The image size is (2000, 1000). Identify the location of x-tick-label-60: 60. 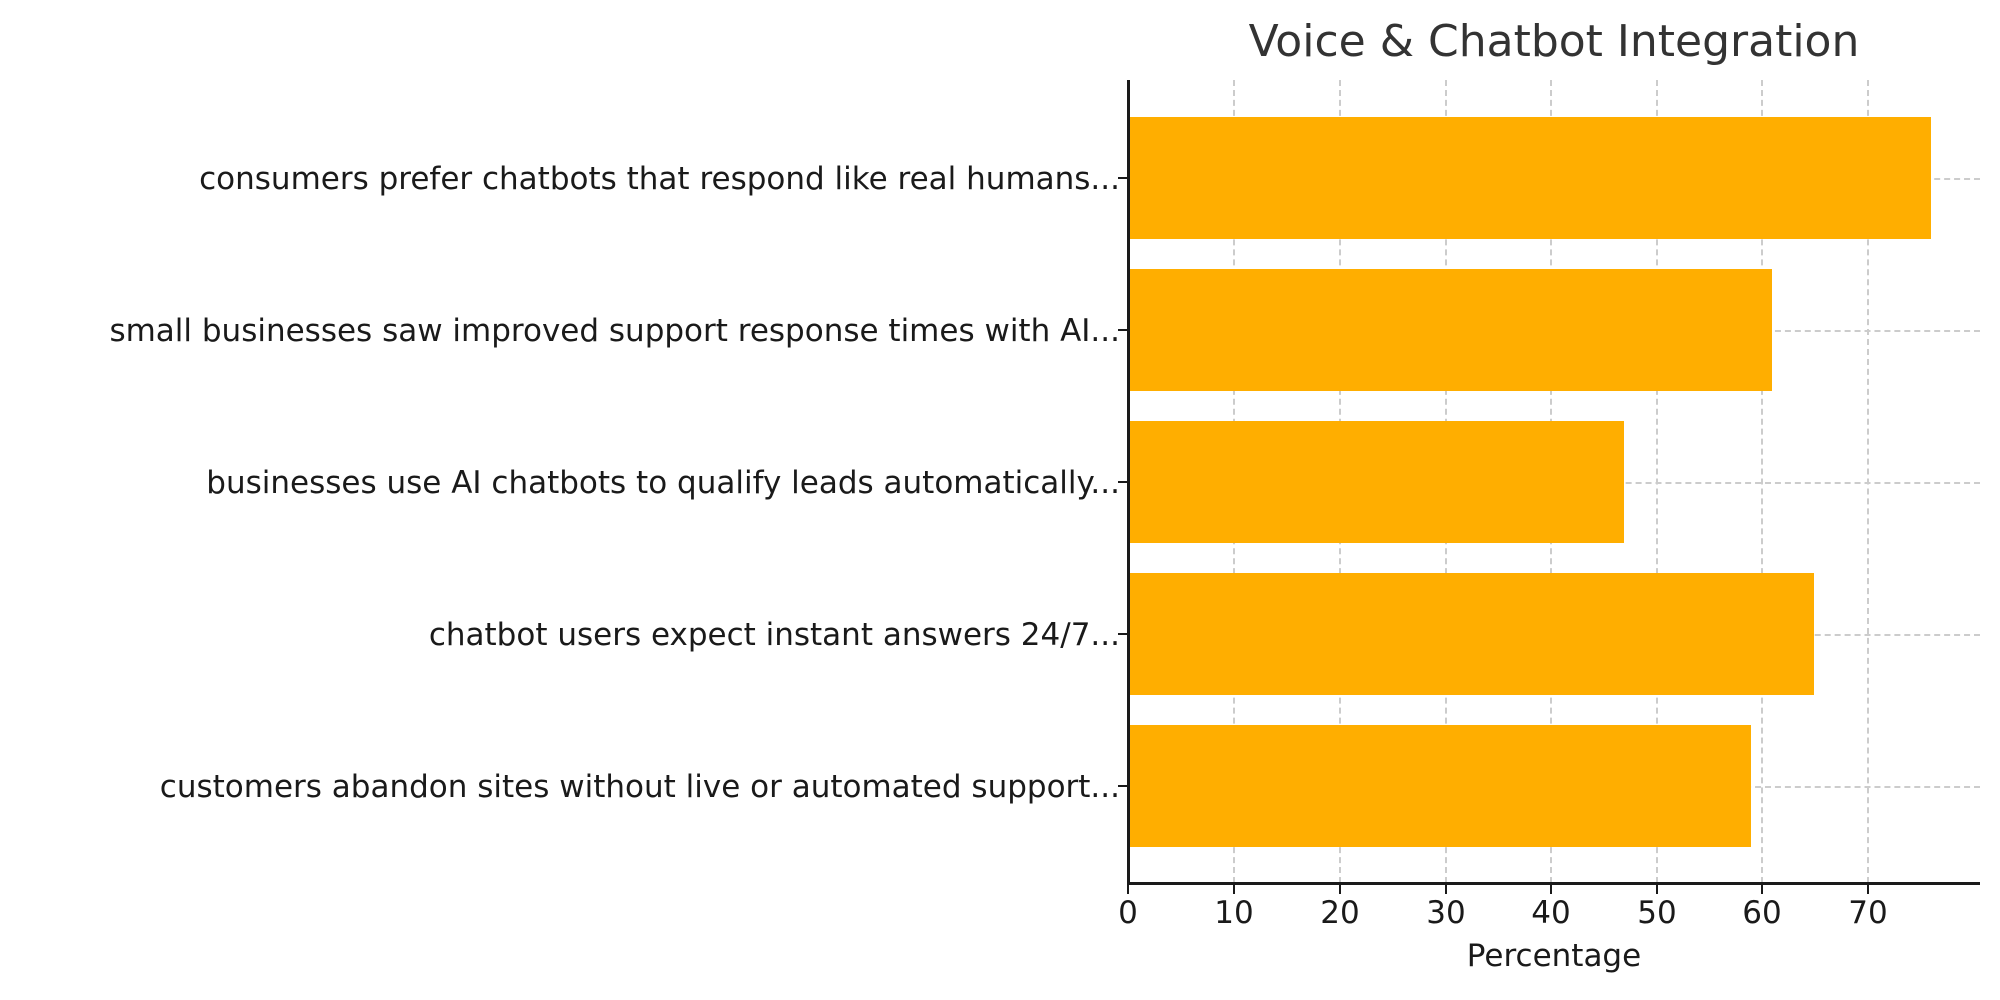
(1762, 913).